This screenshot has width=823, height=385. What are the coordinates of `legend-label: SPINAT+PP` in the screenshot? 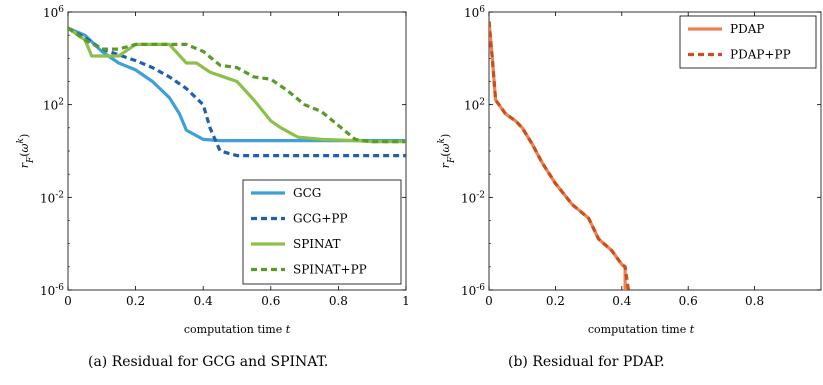 It's located at (330, 270).